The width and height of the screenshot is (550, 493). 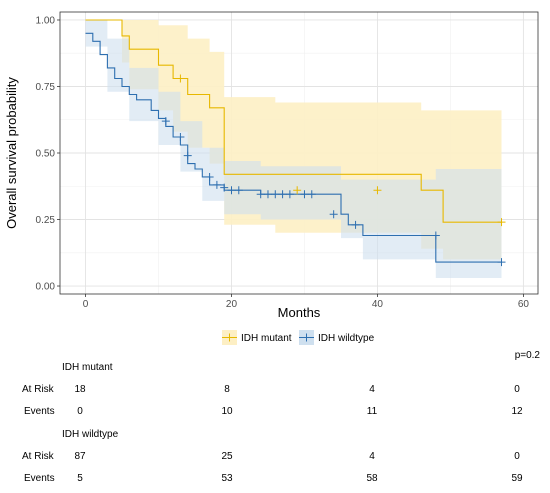 I want to click on risk-cell: 87, so click(x=80, y=456).